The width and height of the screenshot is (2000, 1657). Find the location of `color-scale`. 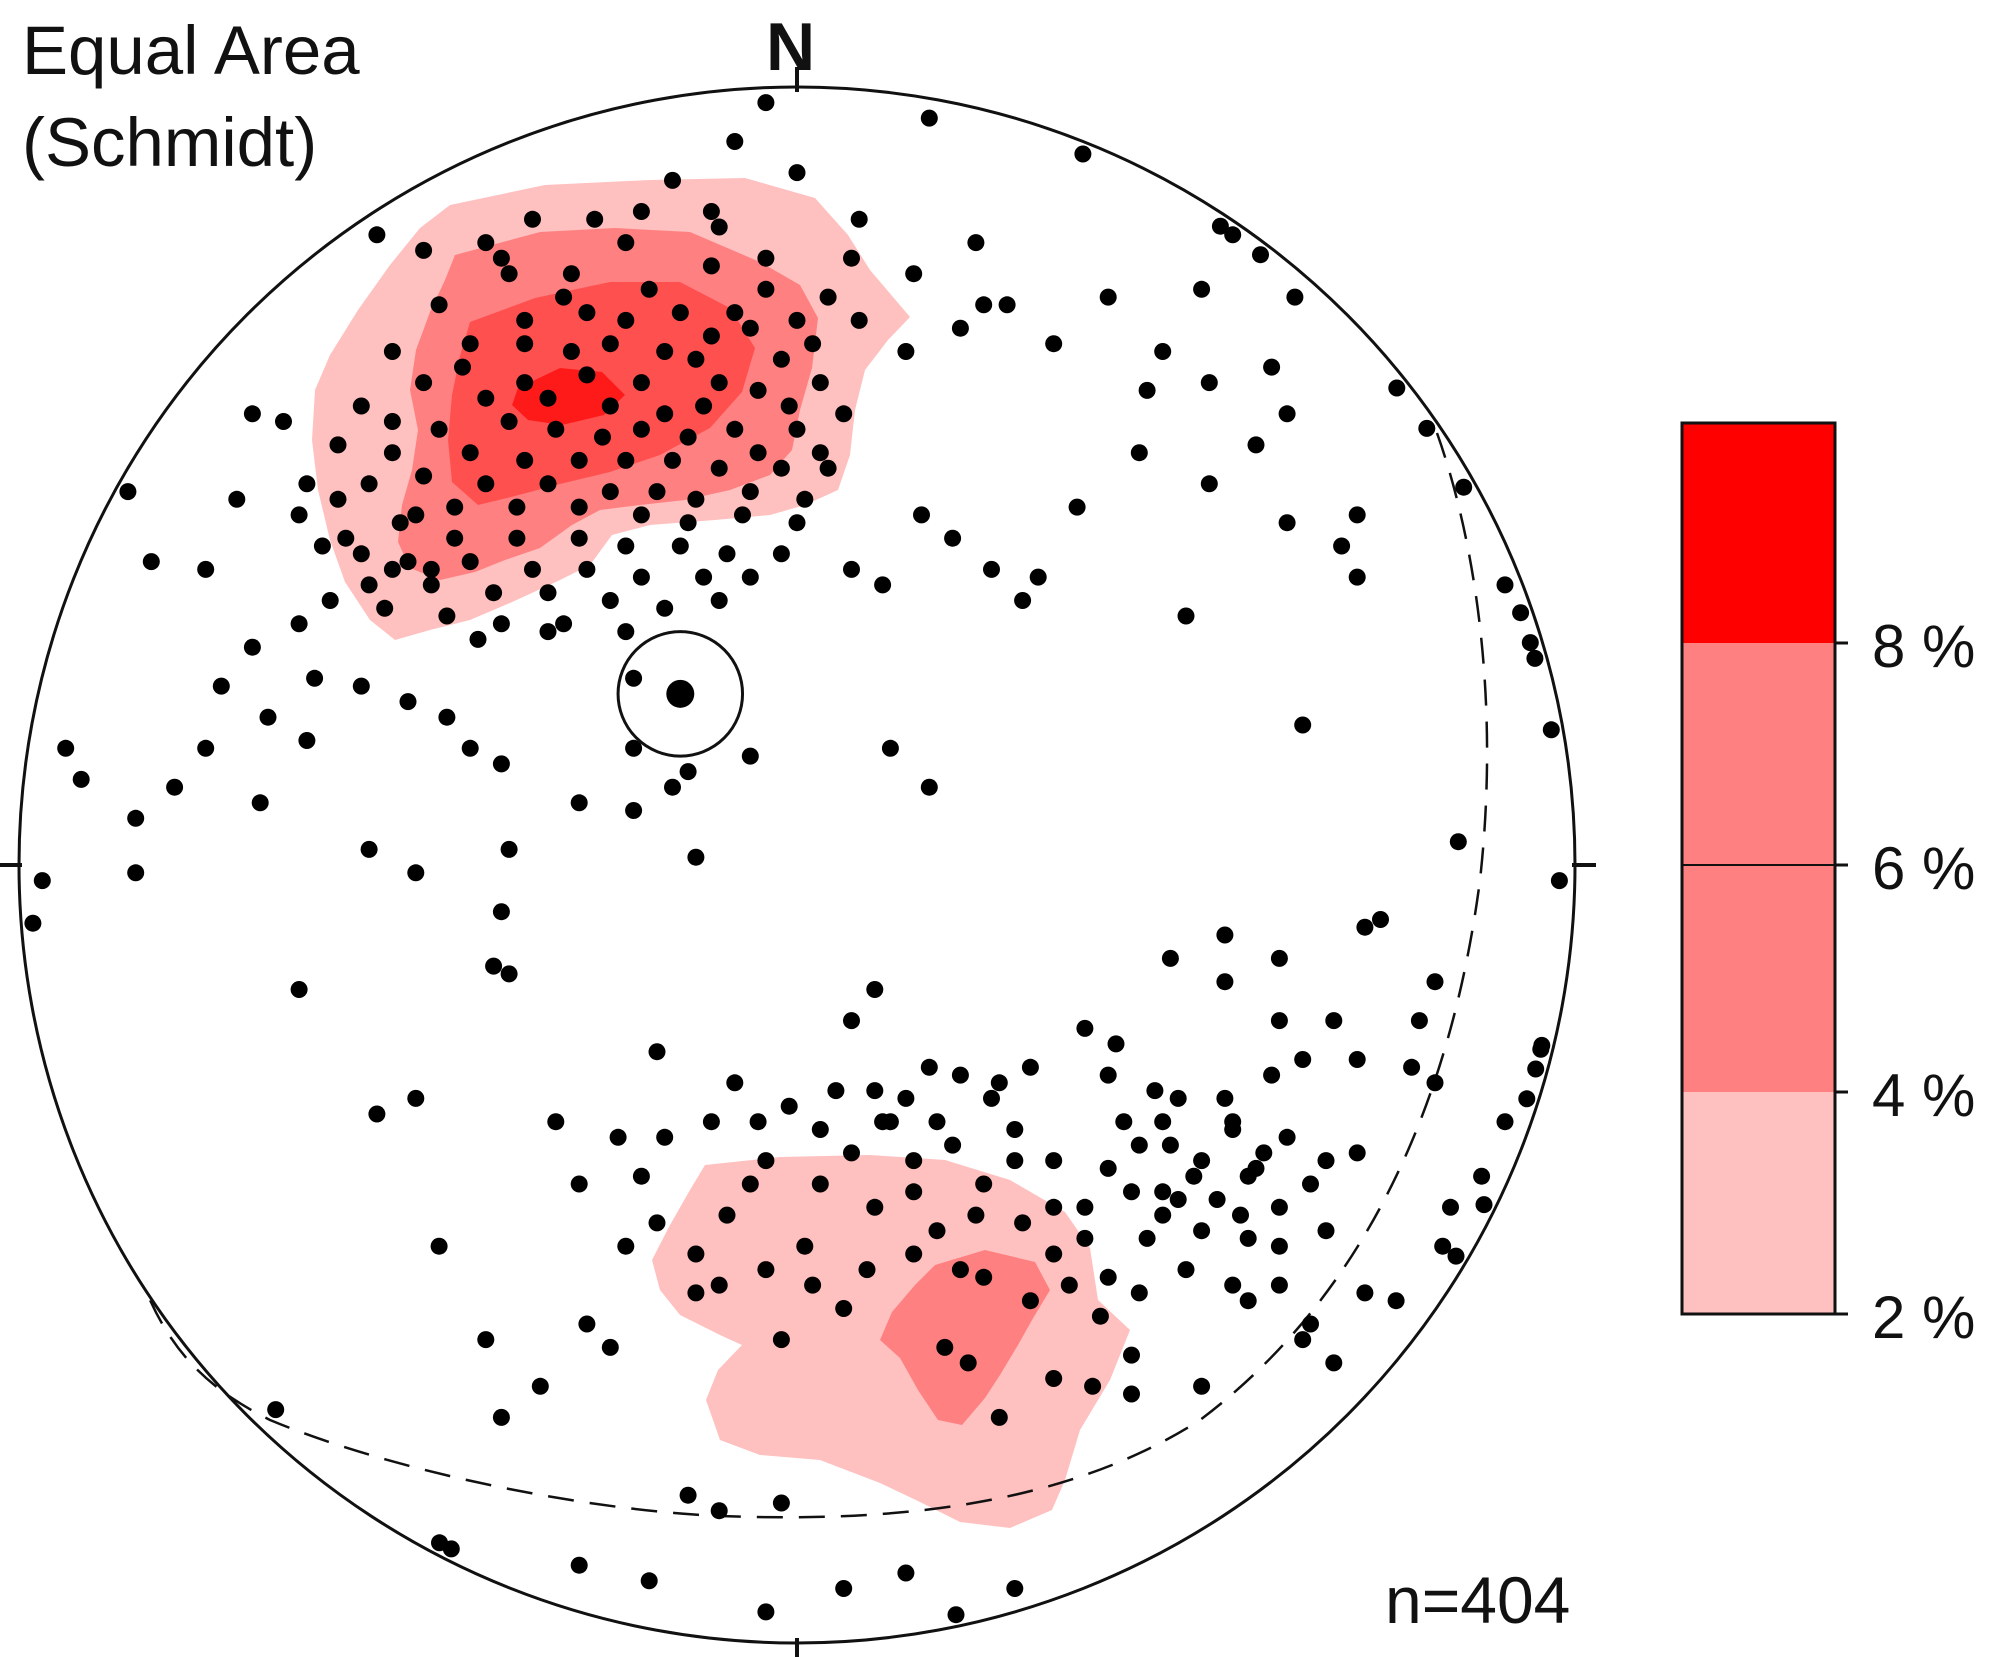

color-scale is located at coordinates (1764, 868).